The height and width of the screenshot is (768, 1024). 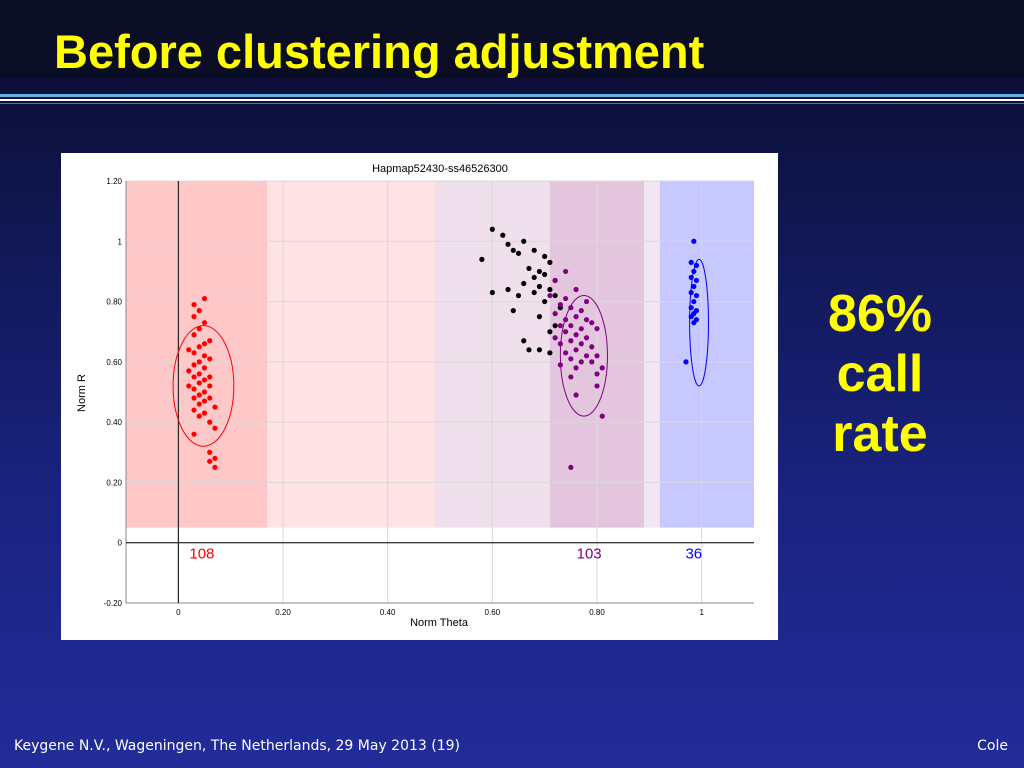 I want to click on x-tick-label: 0.20, so click(x=283, y=612).